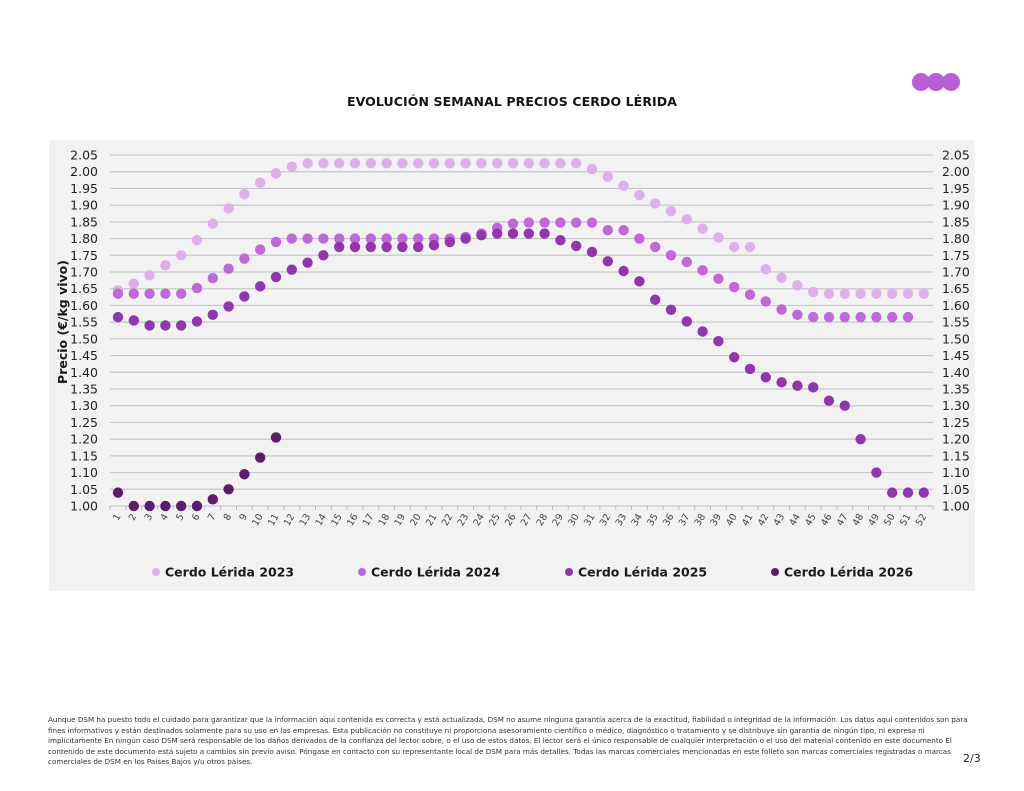 The height and width of the screenshot is (791, 1024). I want to click on y-tick-label: 1.45, so click(84, 355).